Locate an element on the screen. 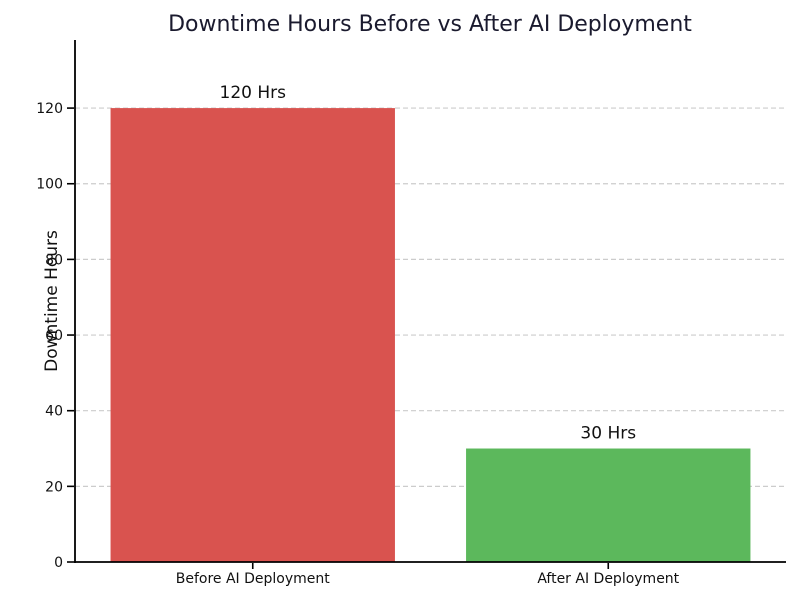 This screenshot has width=800, height=600. y-tick-label: 100 is located at coordinates (49, 185).